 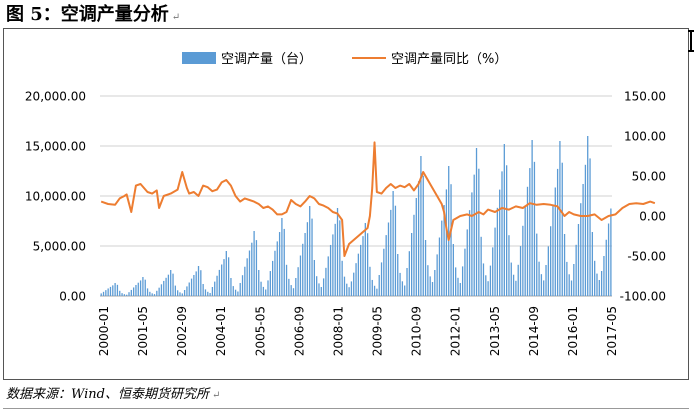 What do you see at coordinates (107, 394) in the screenshot?
I see `data-source-text: 数据来源：Wind、恒泰期货研究所` at bounding box center [107, 394].